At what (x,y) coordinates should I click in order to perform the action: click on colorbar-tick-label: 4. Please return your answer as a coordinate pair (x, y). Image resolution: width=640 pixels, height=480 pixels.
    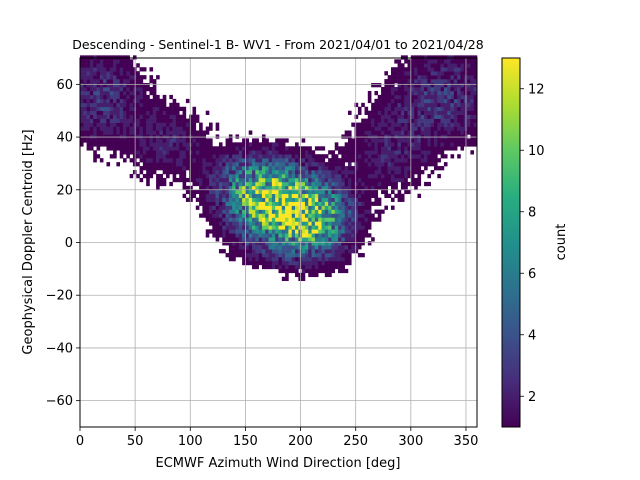
    Looking at the image, I should click on (532, 335).